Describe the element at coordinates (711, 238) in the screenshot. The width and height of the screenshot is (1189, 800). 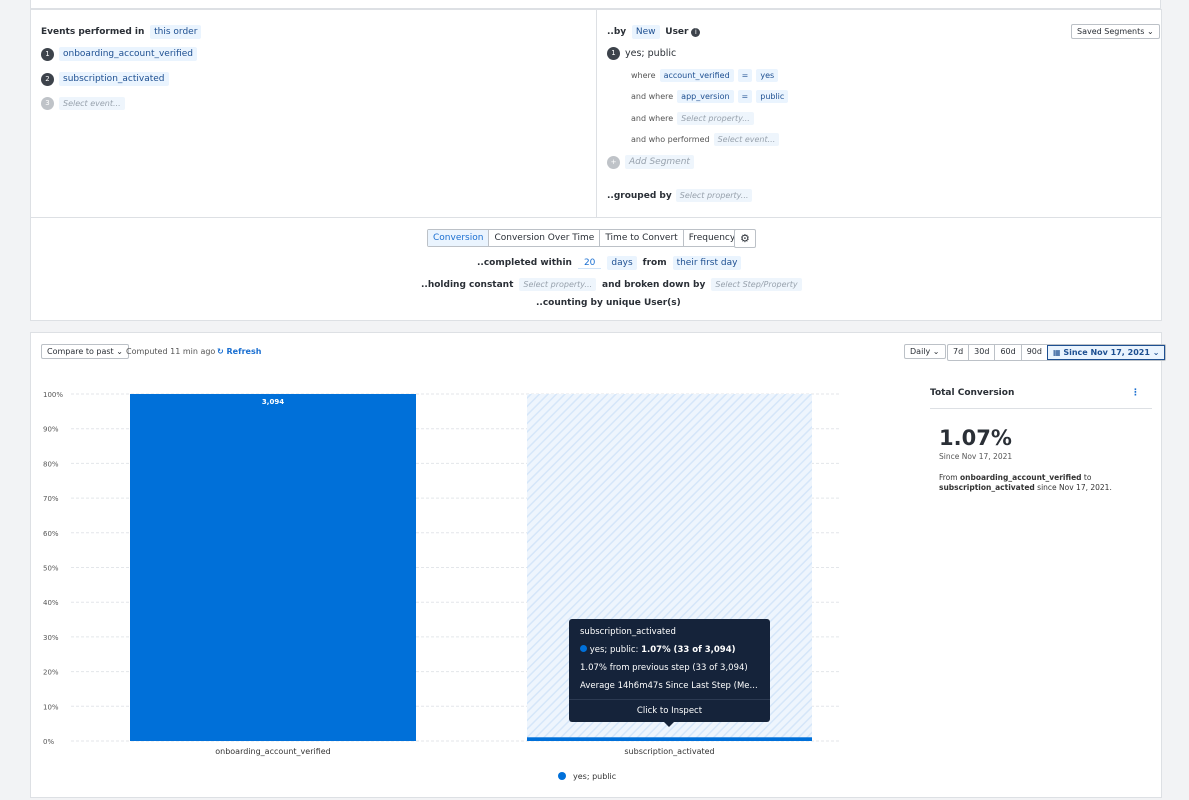
I see `tab-frequency: Frequency` at that location.